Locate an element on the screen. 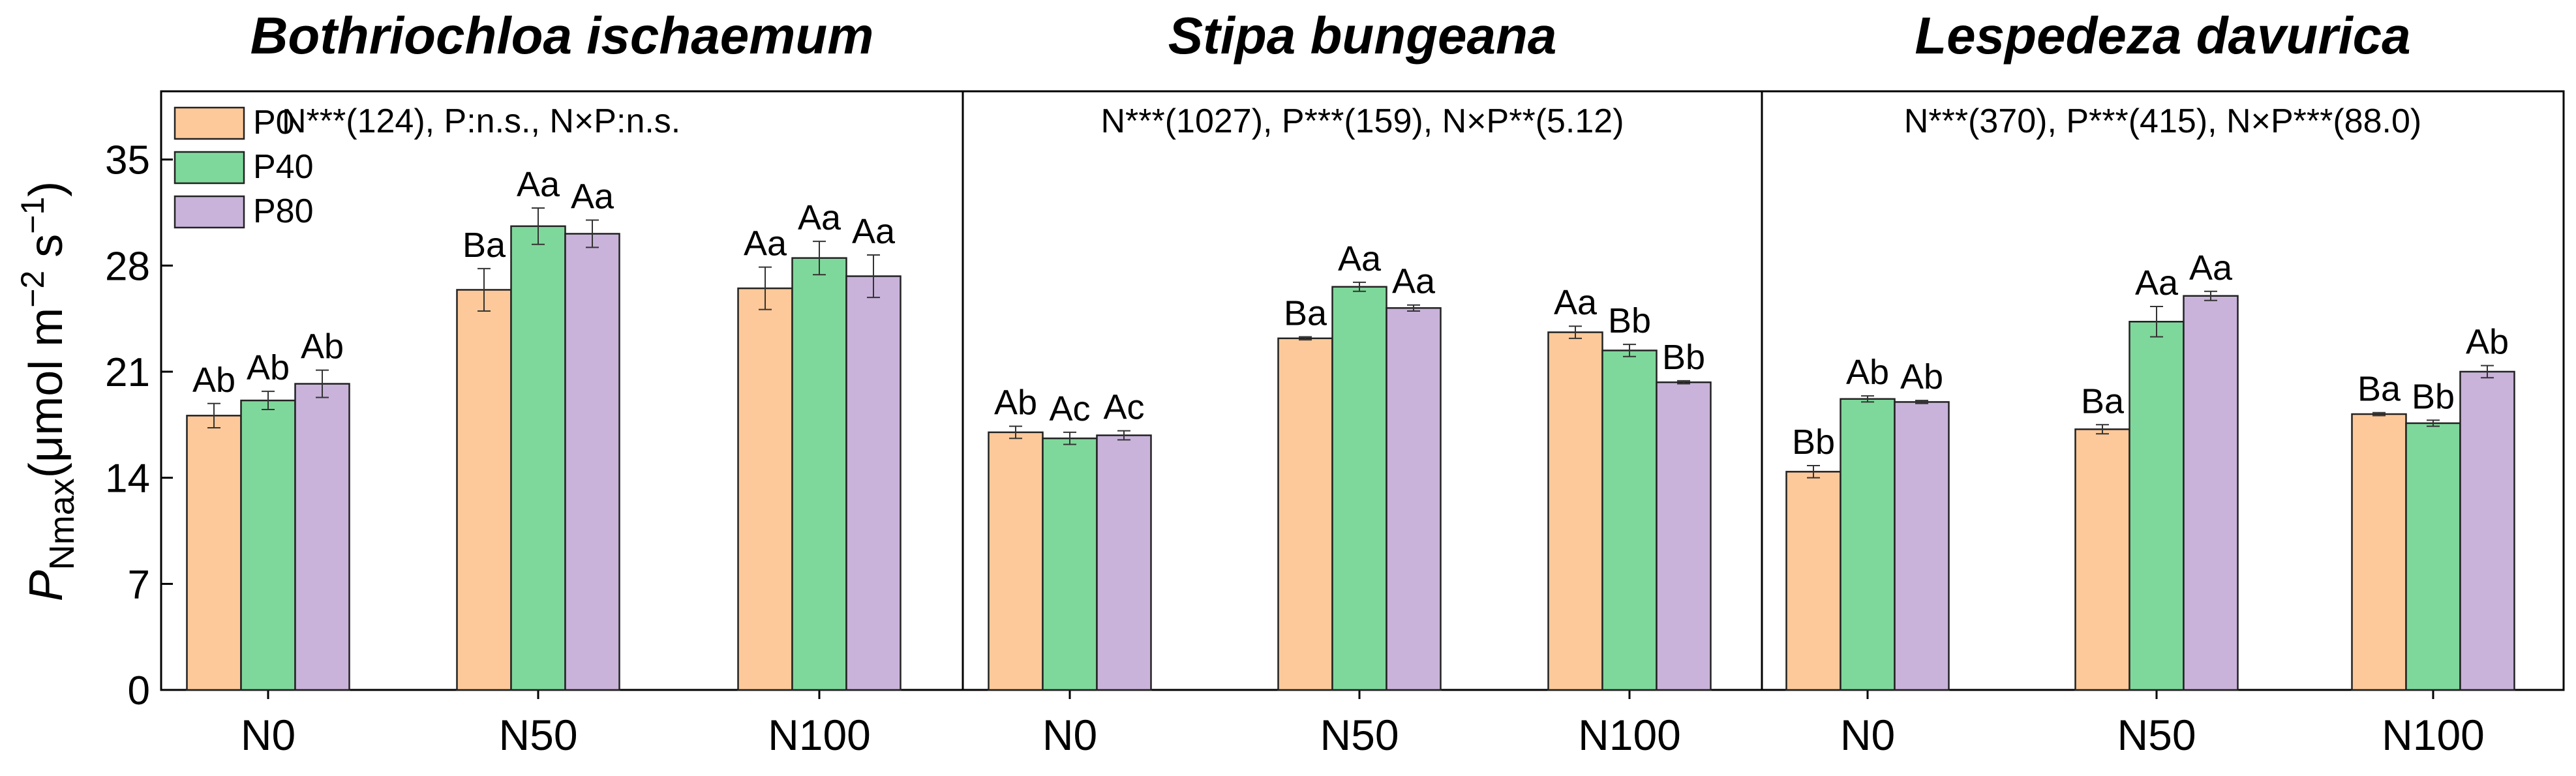  y-tick-label: 14 is located at coordinates (127, 479).